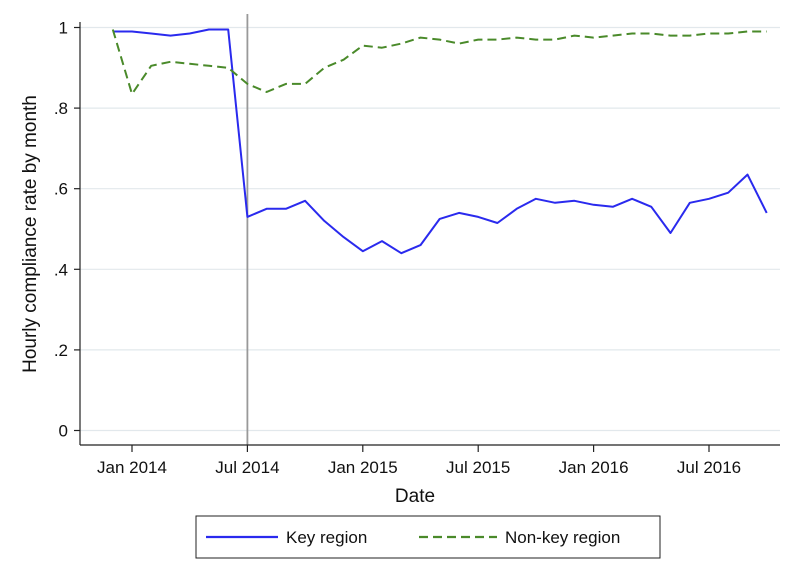  Describe the element at coordinates (247, 467) in the screenshot. I see `x-tick-label: Jul 2014` at that location.